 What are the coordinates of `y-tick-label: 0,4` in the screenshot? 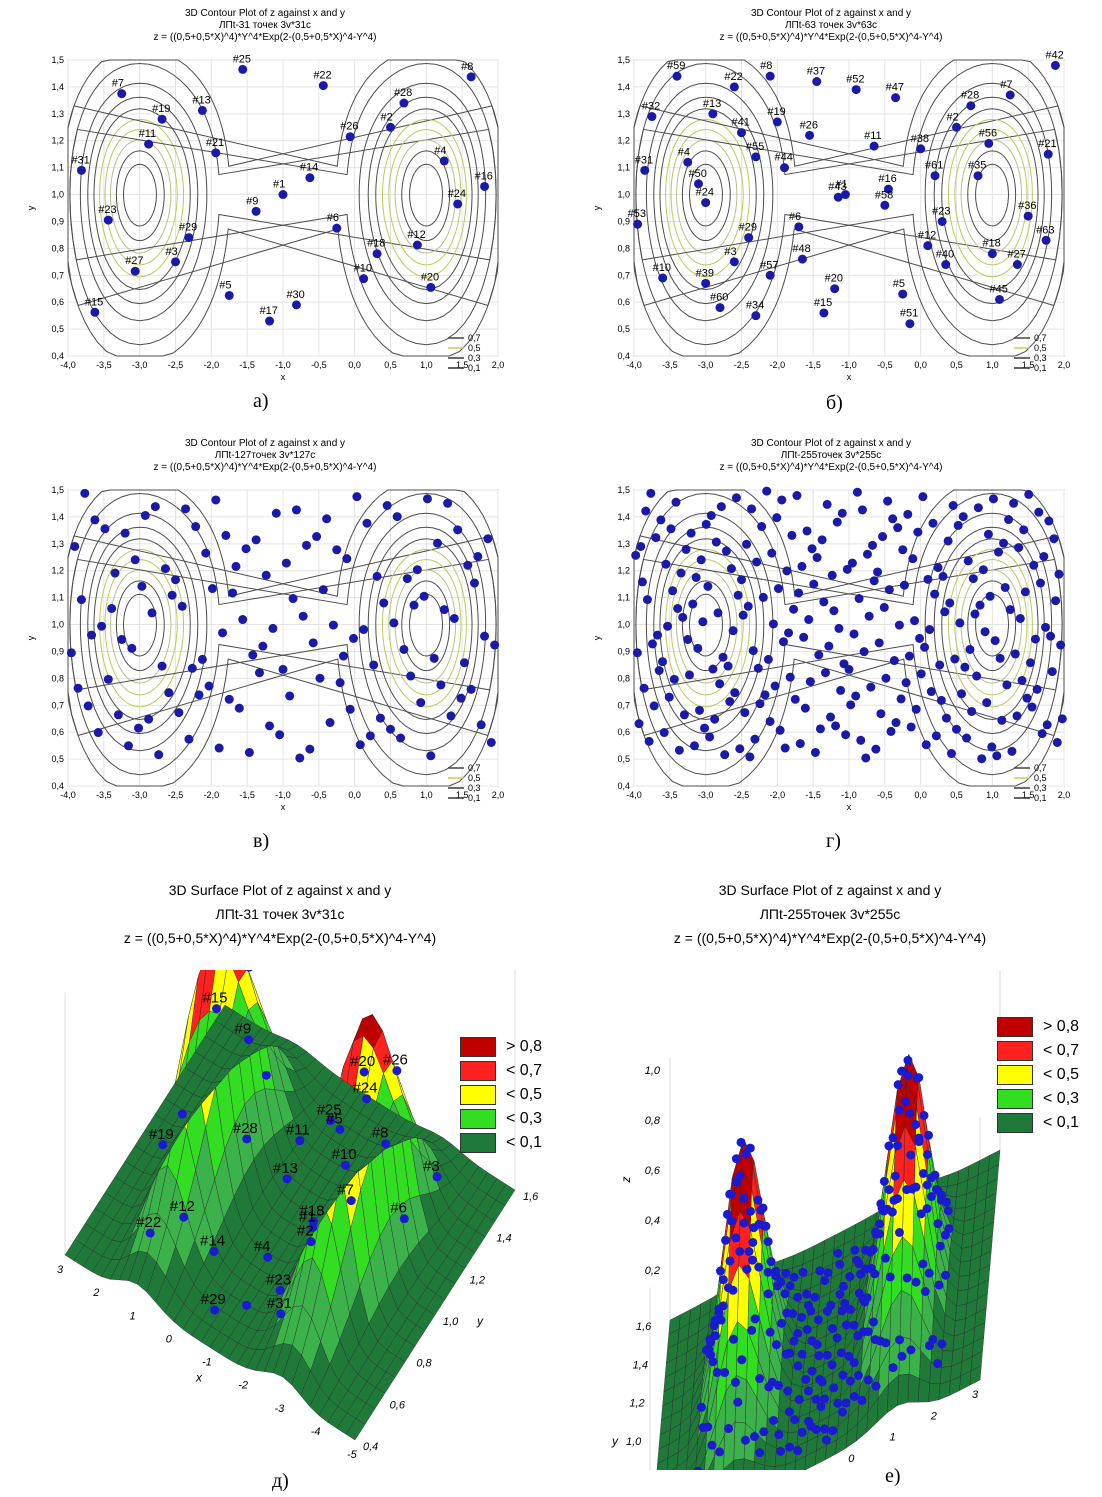 It's located at (57, 356).